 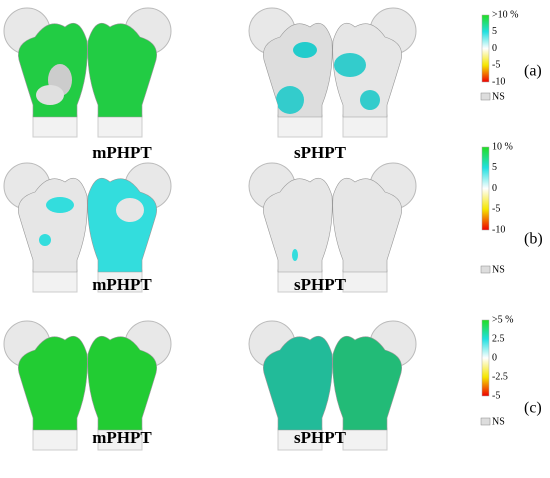 What do you see at coordinates (533, 408) in the screenshot?
I see `panel-label: (c)` at bounding box center [533, 408].